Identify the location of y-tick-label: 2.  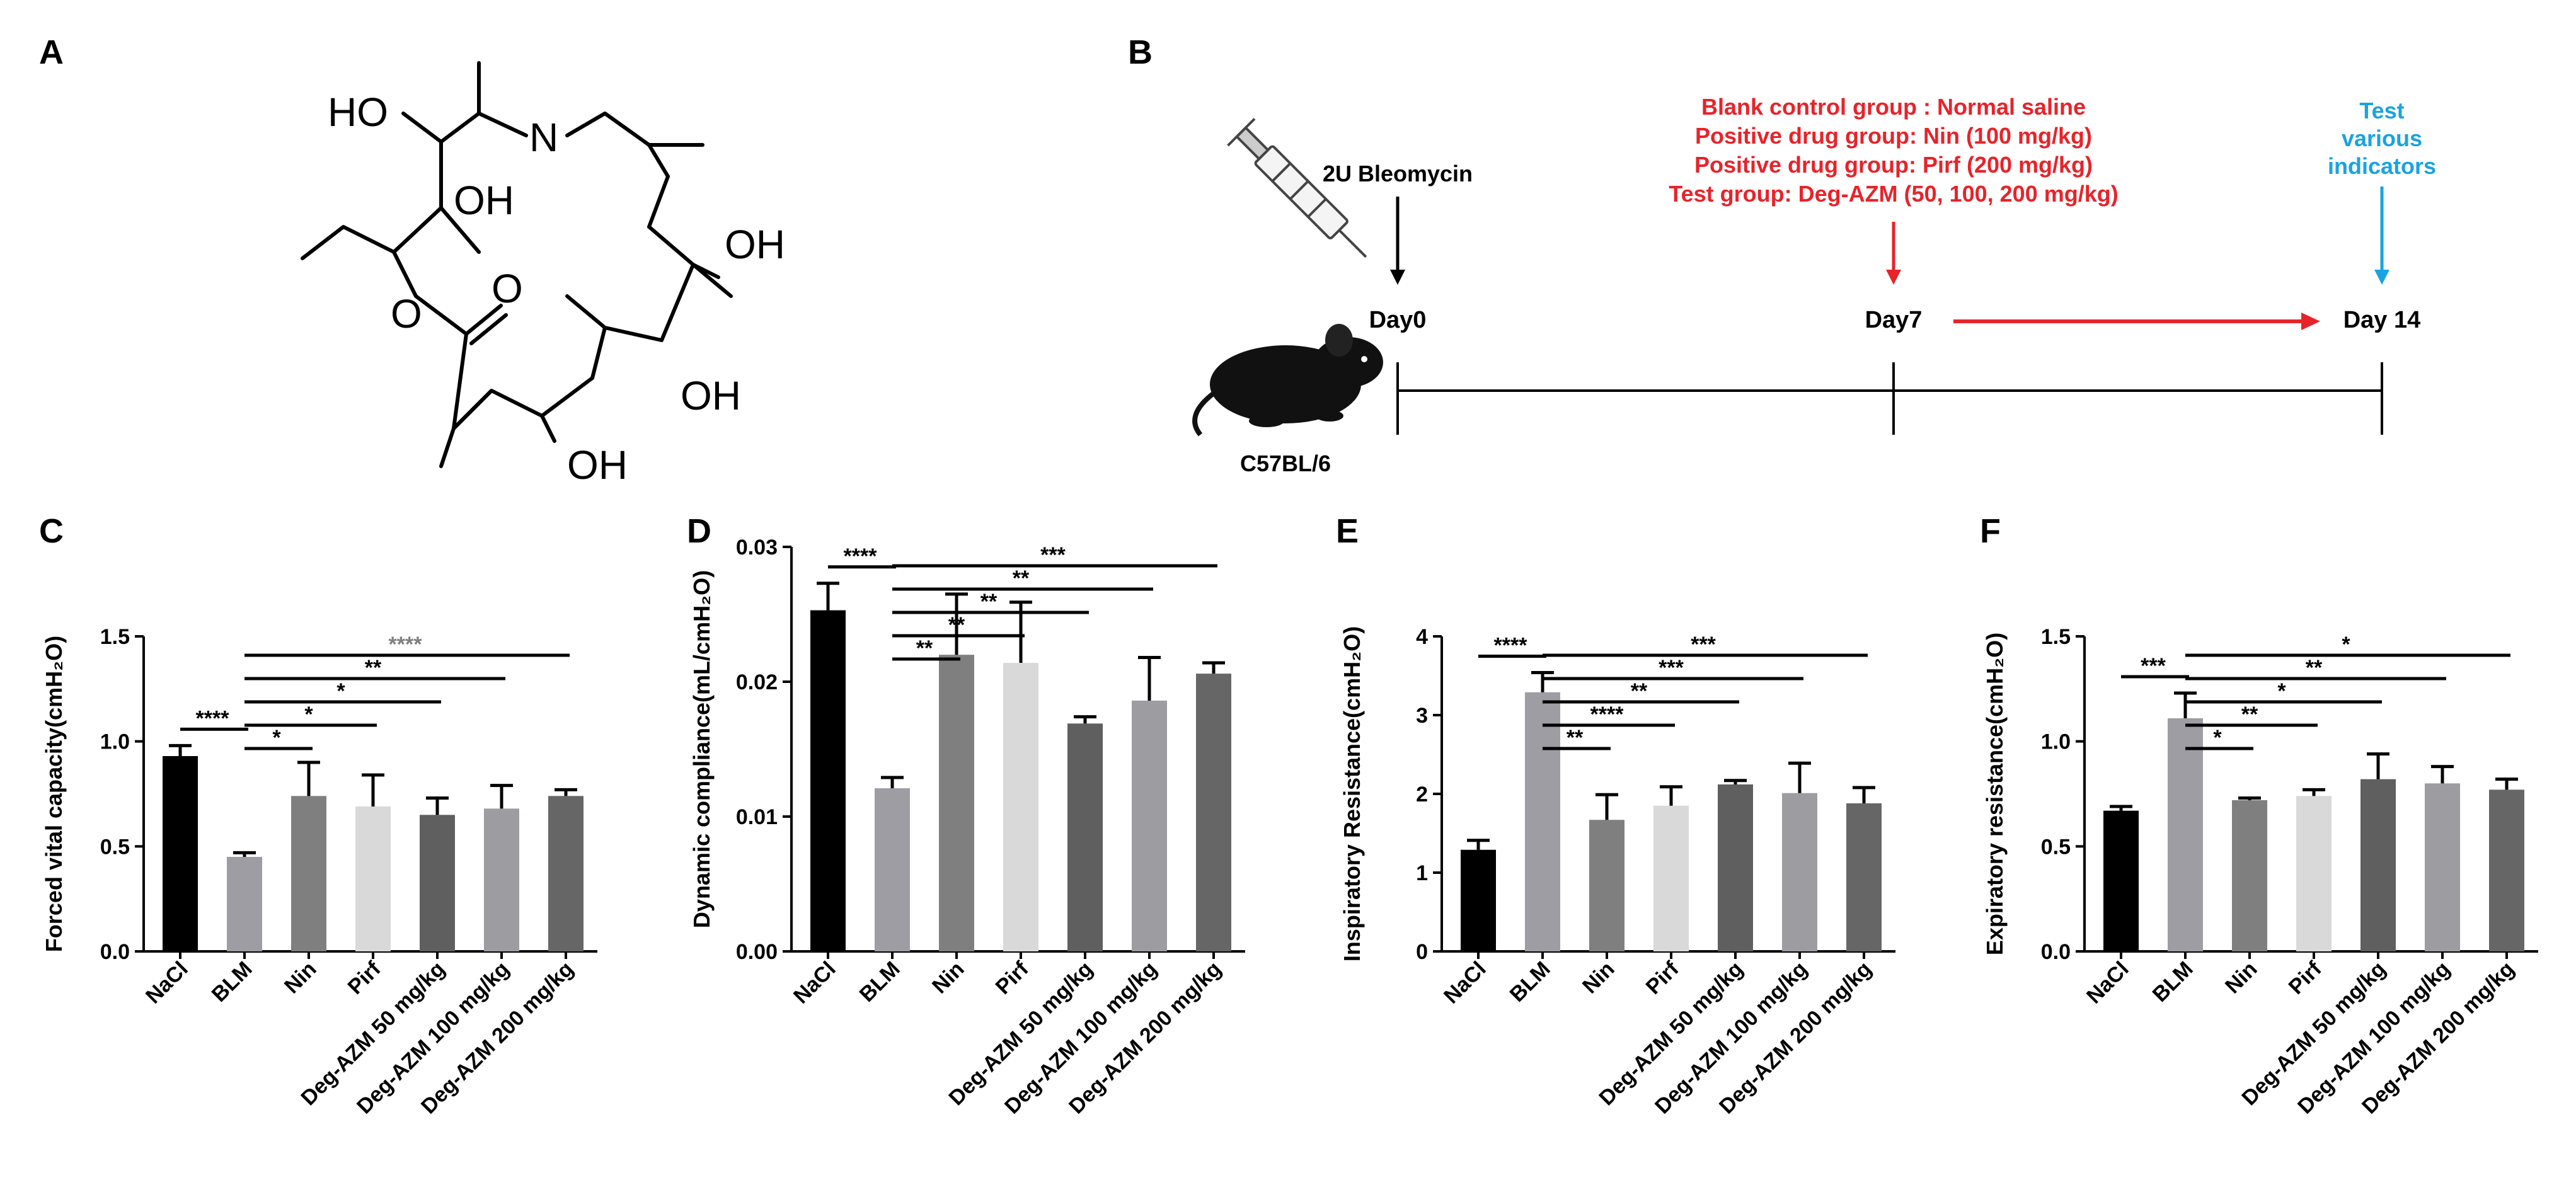
(1422, 794).